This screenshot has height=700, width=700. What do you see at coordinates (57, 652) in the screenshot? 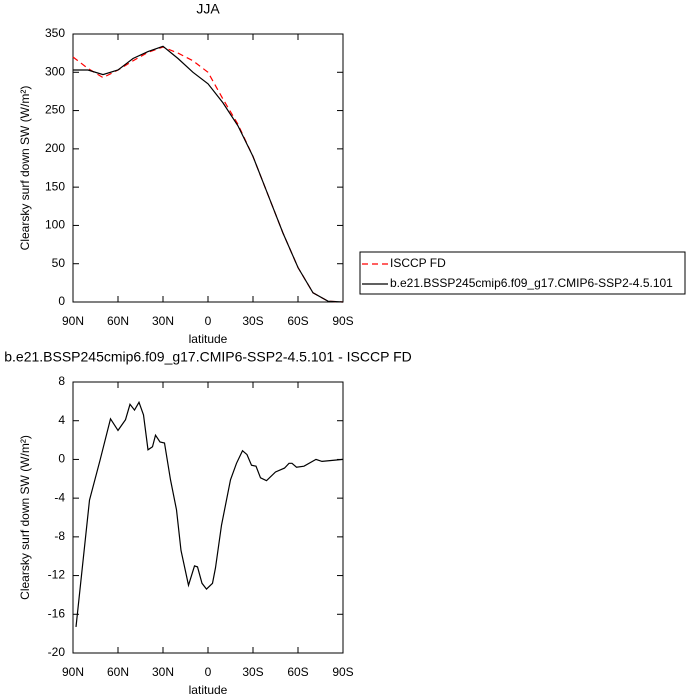
I see `y-tick-label: -20` at bounding box center [57, 652].